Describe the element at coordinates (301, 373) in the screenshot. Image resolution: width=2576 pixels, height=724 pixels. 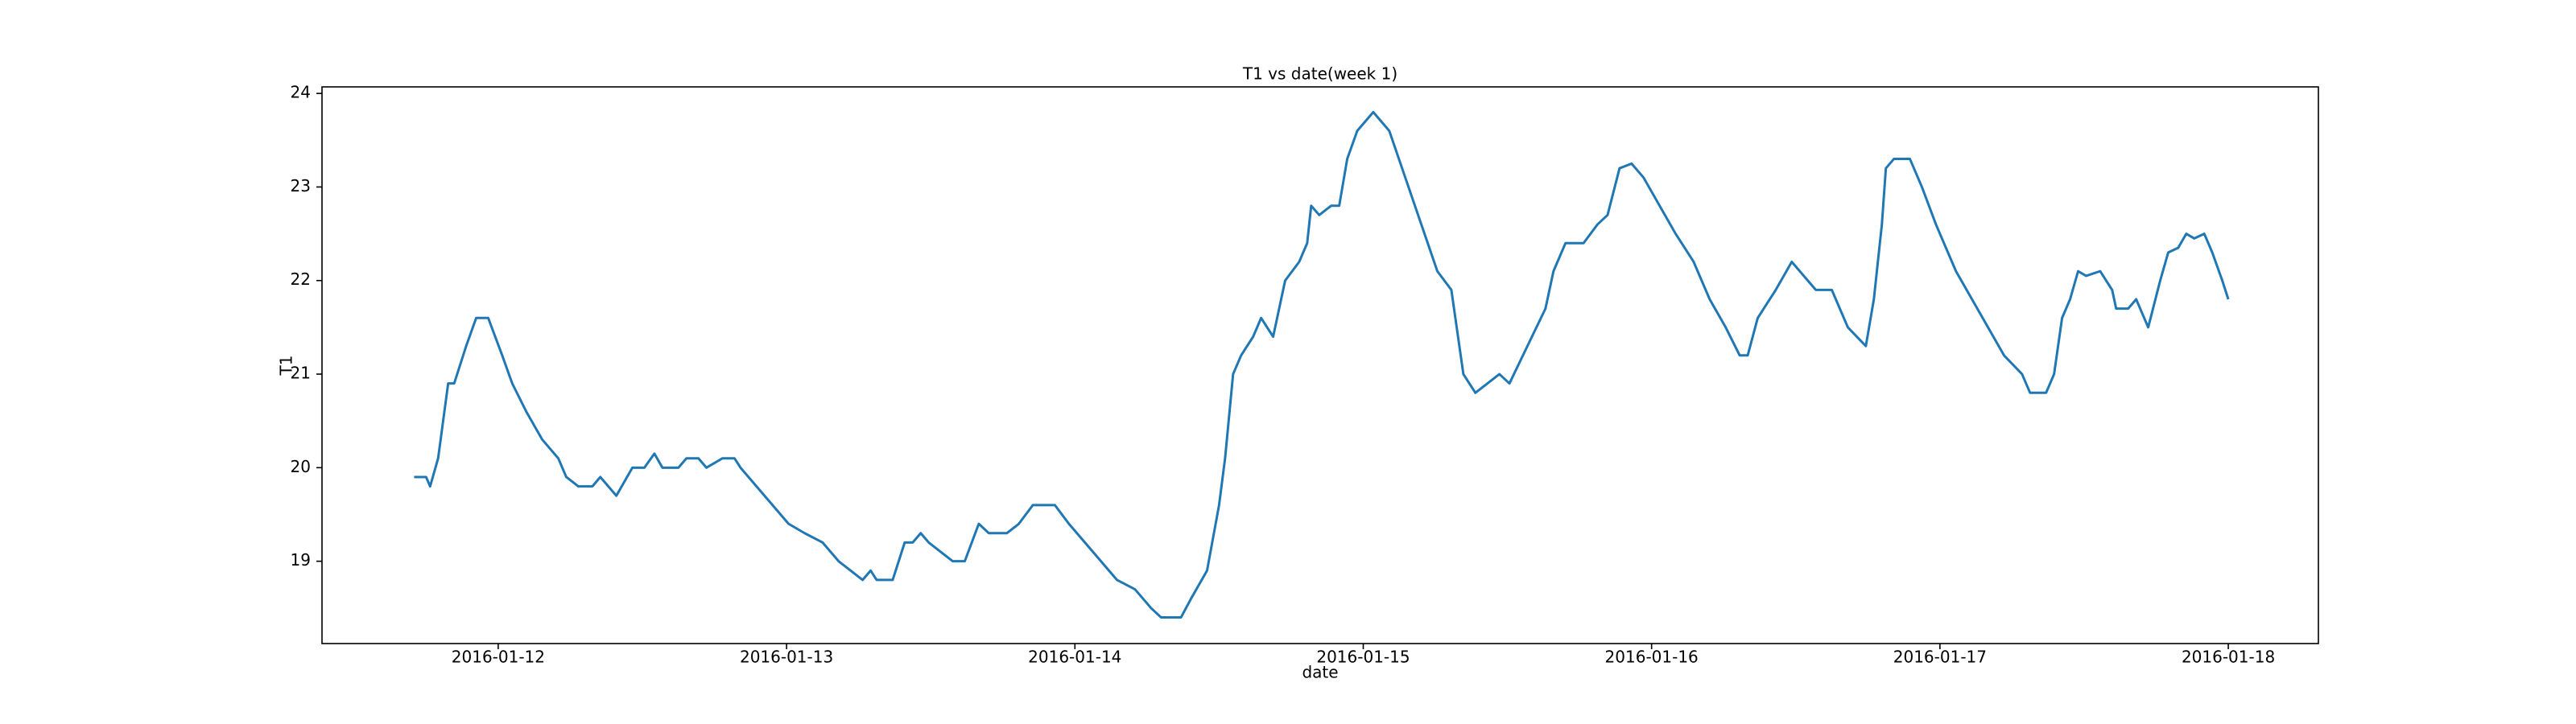
I see `y-tick-label: 21` at that location.